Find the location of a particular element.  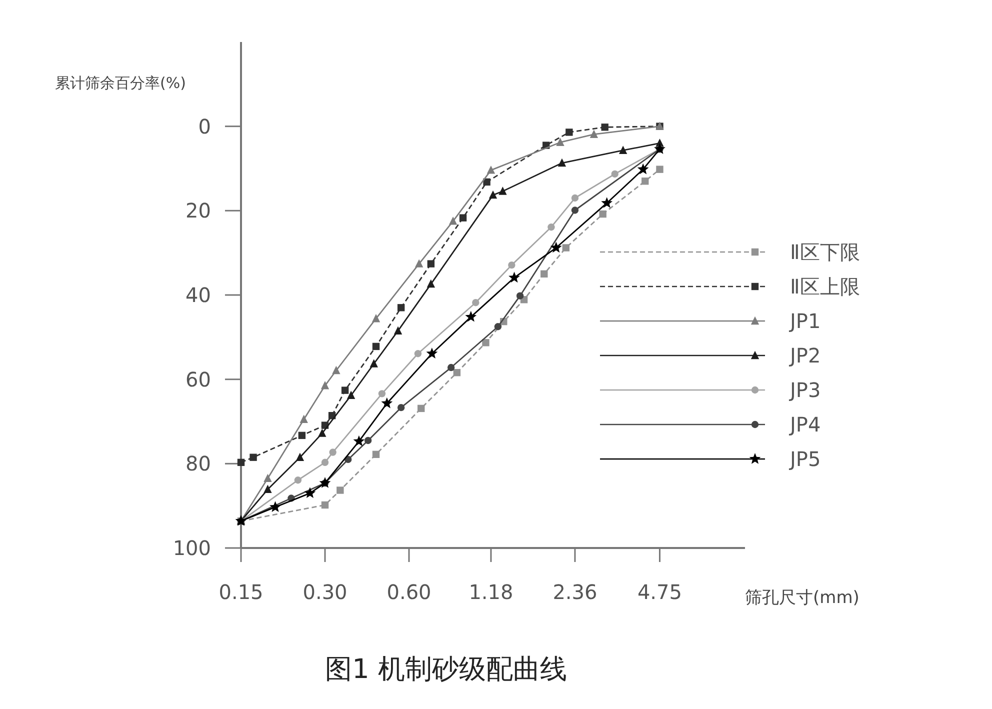

x-tick-label: 0.30 is located at coordinates (325, 592).